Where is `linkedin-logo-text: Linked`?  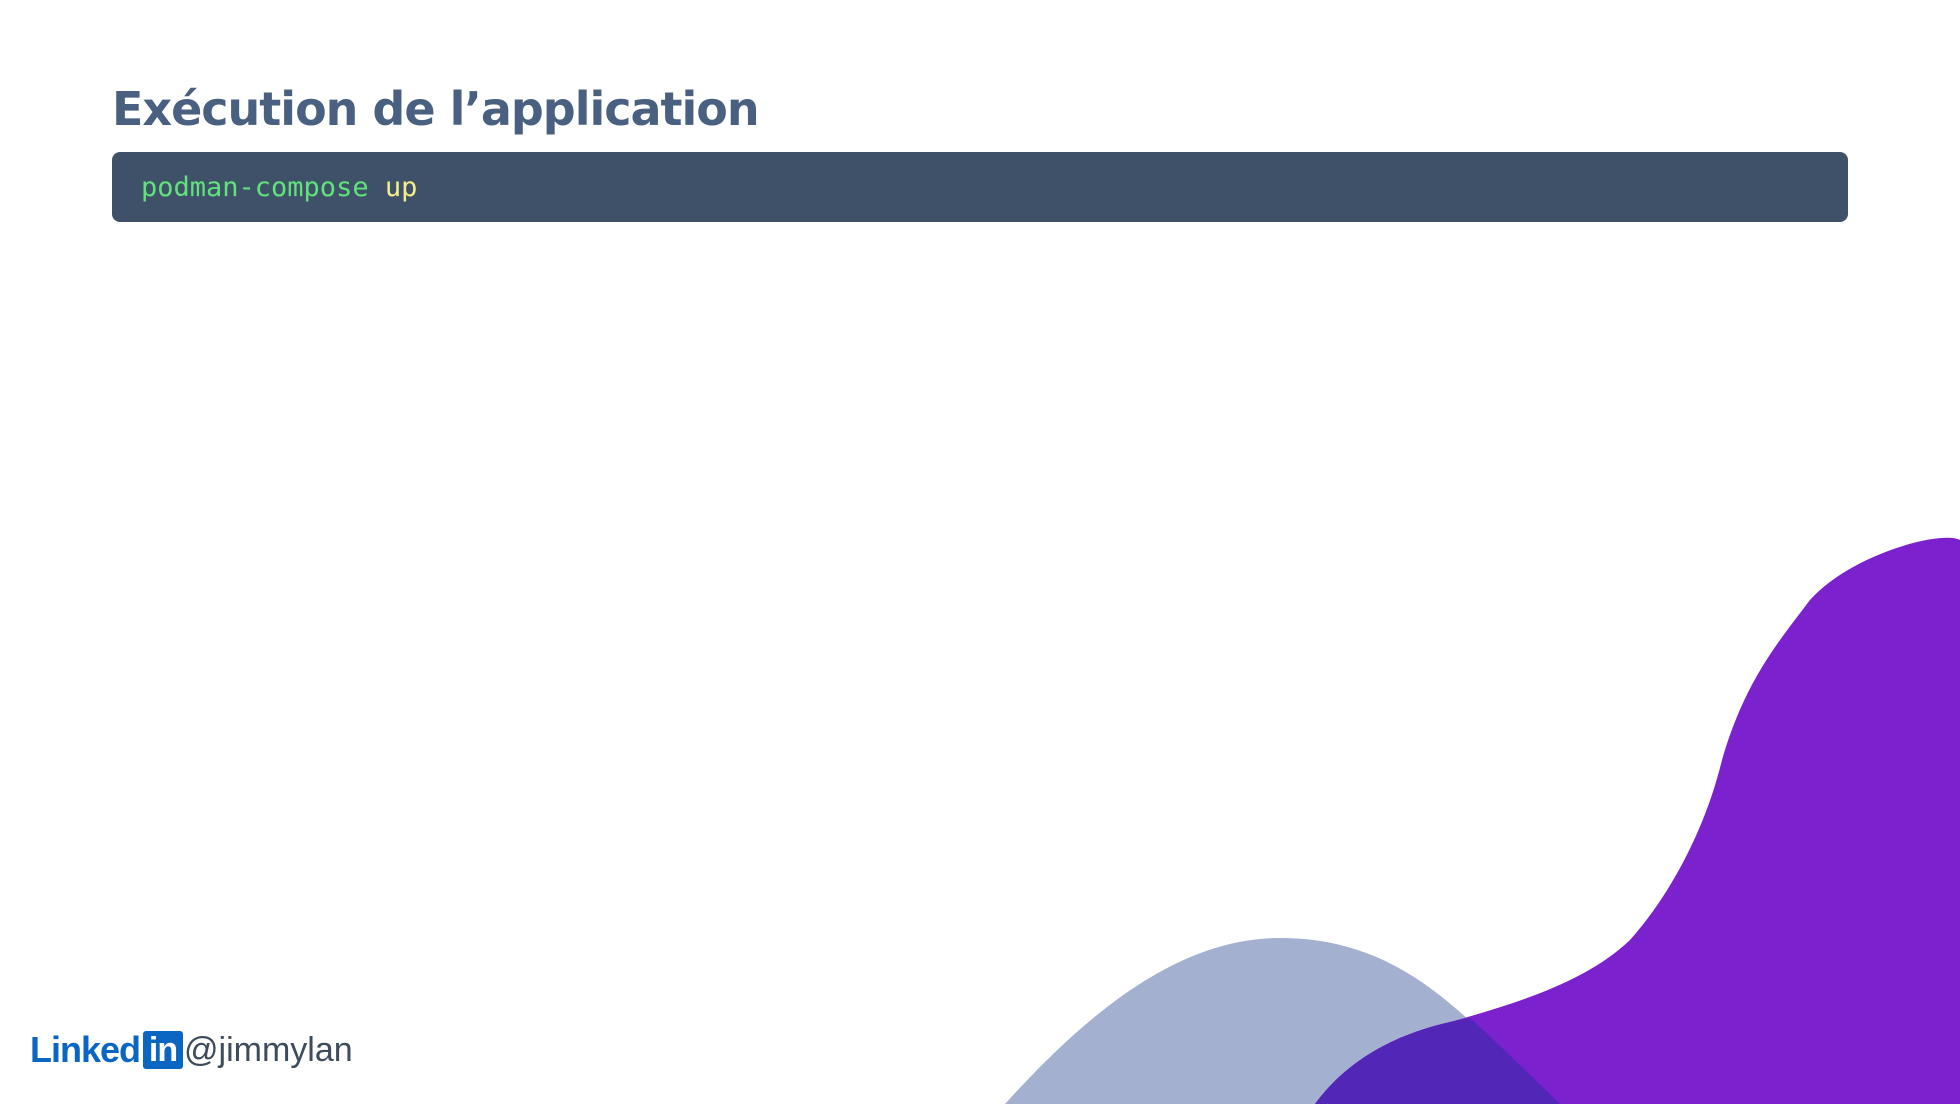
linkedin-logo-text: Linked is located at coordinates (85, 1049).